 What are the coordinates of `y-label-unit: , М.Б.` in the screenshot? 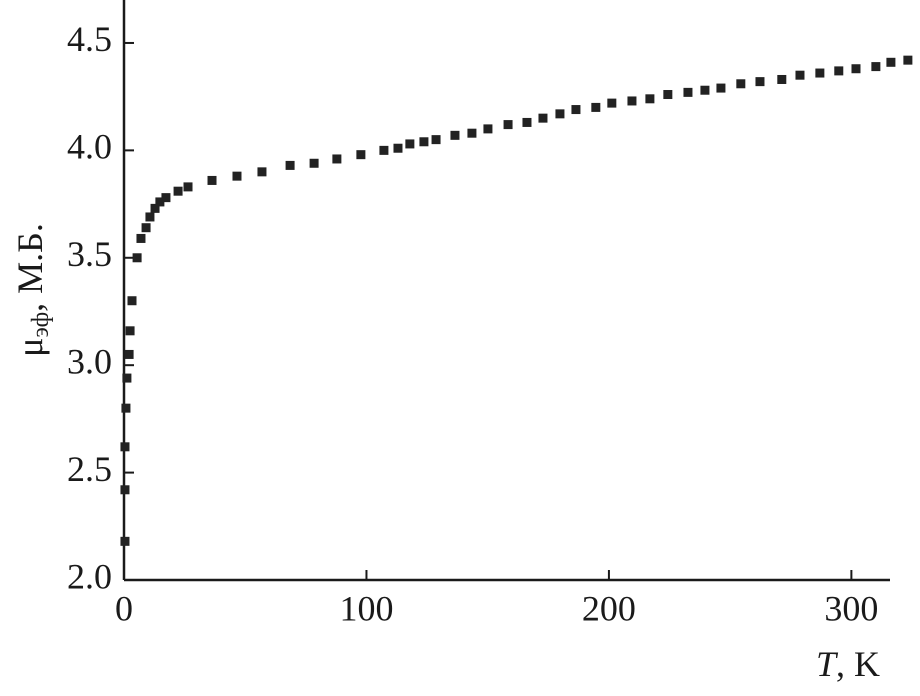 It's located at (30, 267).